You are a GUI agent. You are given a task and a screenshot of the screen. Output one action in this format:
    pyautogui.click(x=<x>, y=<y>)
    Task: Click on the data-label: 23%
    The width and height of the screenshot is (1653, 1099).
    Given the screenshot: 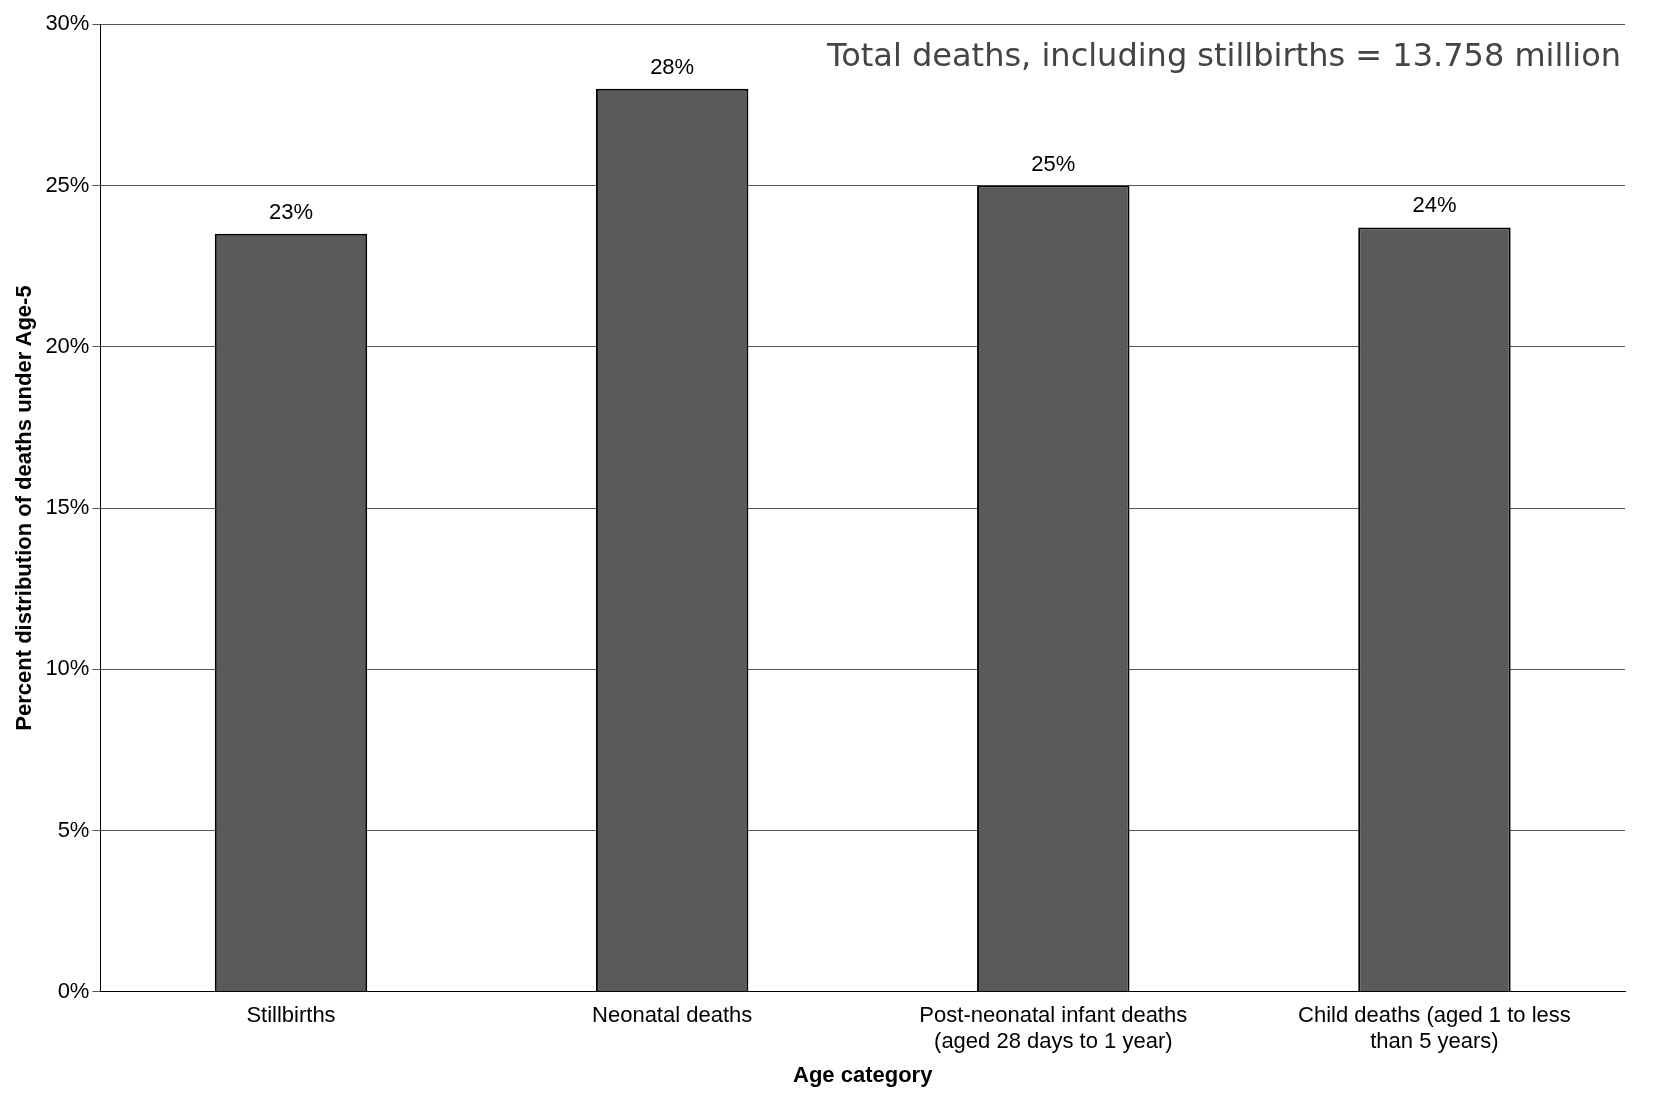 What is the action you would take?
    pyautogui.click(x=291, y=211)
    